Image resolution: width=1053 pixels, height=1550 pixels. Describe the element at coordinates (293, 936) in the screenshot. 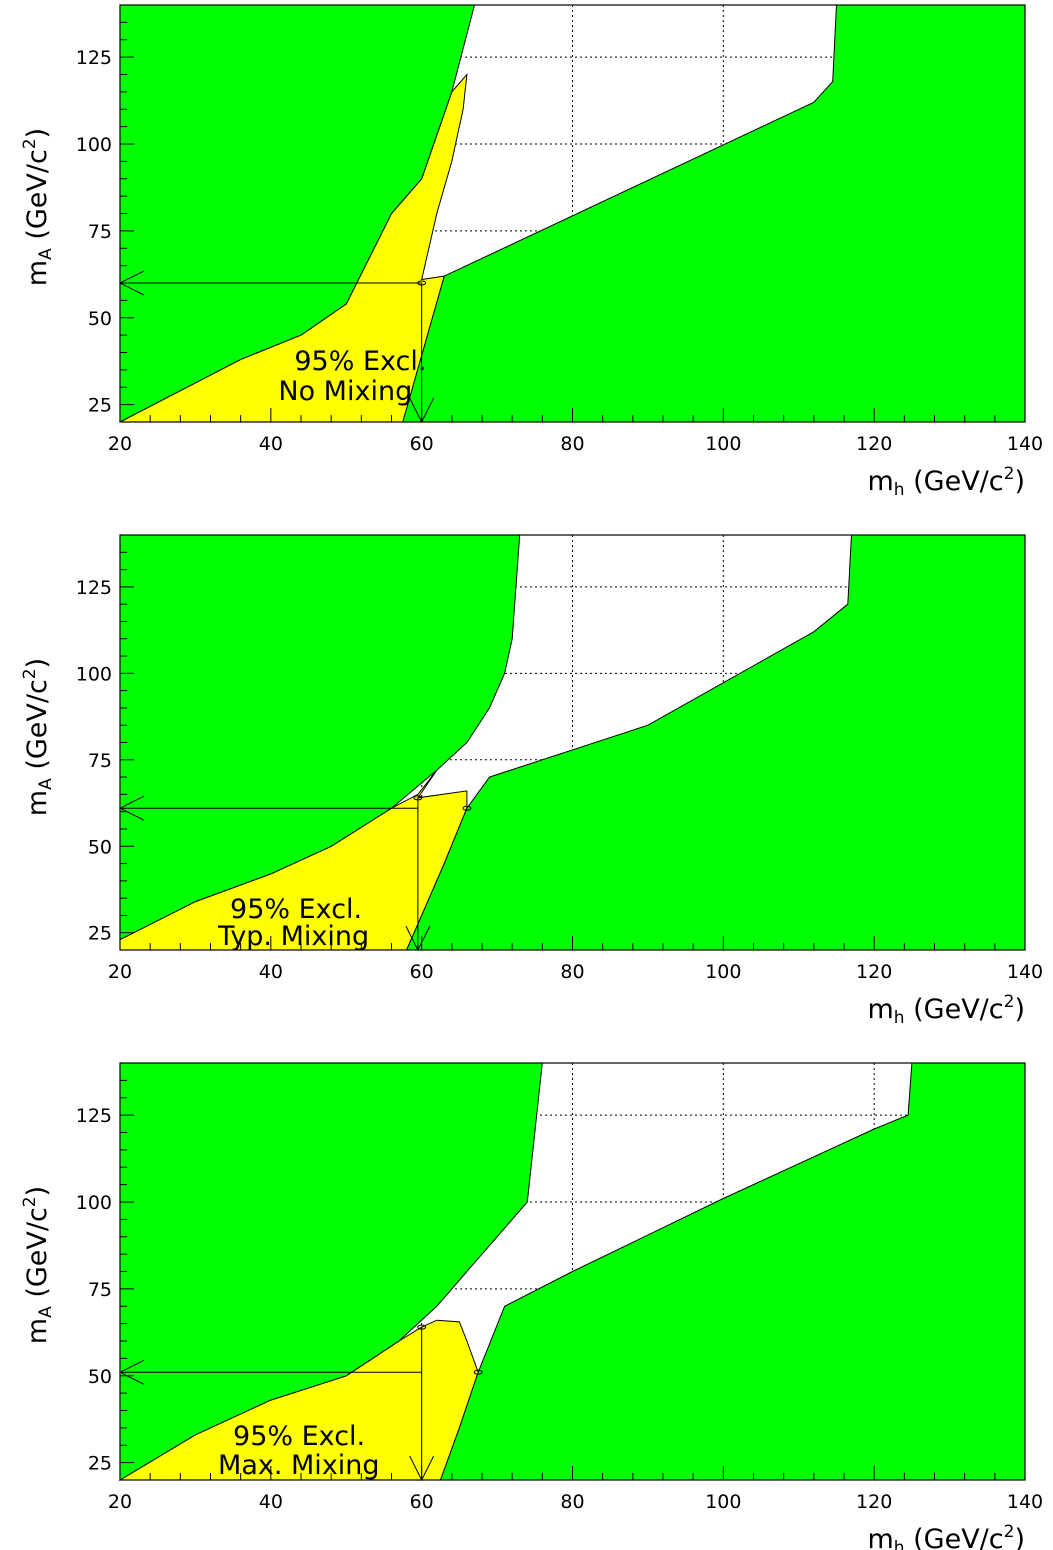

I see `annotation-line-2: Typ. Mixing` at that location.